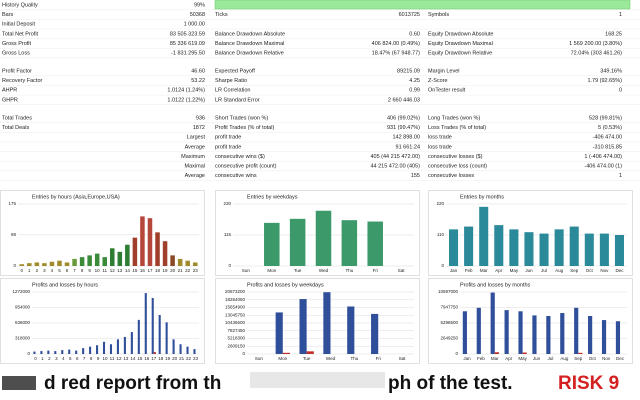  I want to click on field-value: 89215.09, so click(408, 71).